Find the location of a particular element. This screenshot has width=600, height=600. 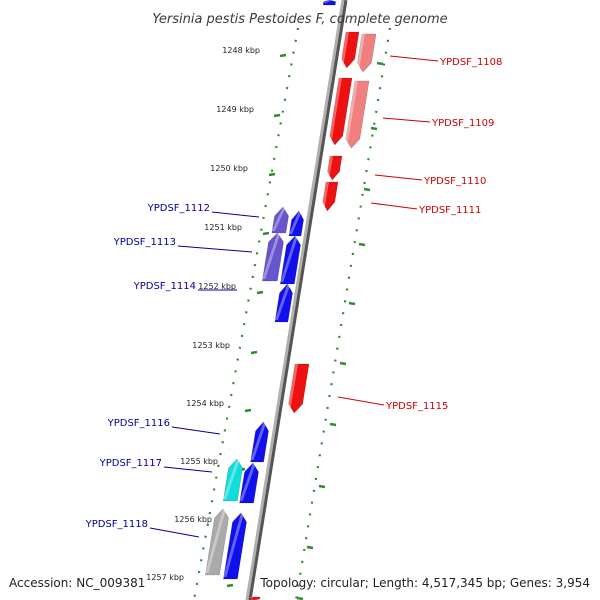

gene-label-forward: YPDSF_1108 is located at coordinates (470, 62).